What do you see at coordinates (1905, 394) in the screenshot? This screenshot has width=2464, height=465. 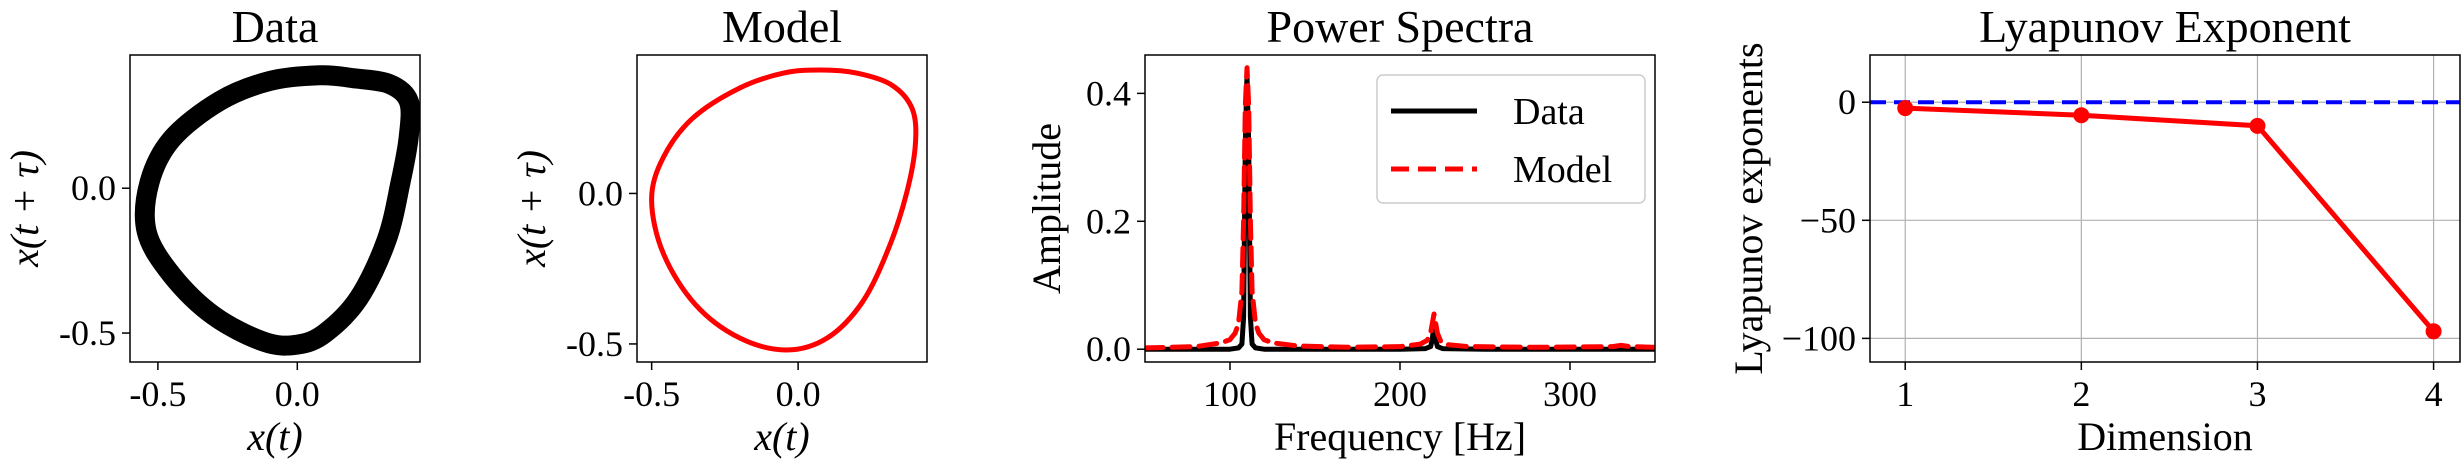 I see `x-tick-label: 1` at bounding box center [1905, 394].